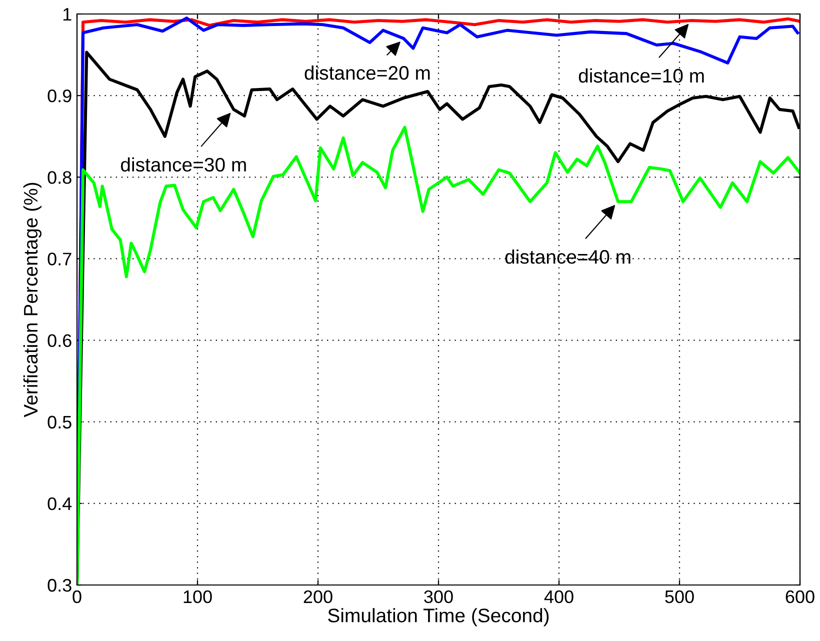 The image size is (820, 641). What do you see at coordinates (60, 96) in the screenshot?
I see `y-tick-label: 0.9` at bounding box center [60, 96].